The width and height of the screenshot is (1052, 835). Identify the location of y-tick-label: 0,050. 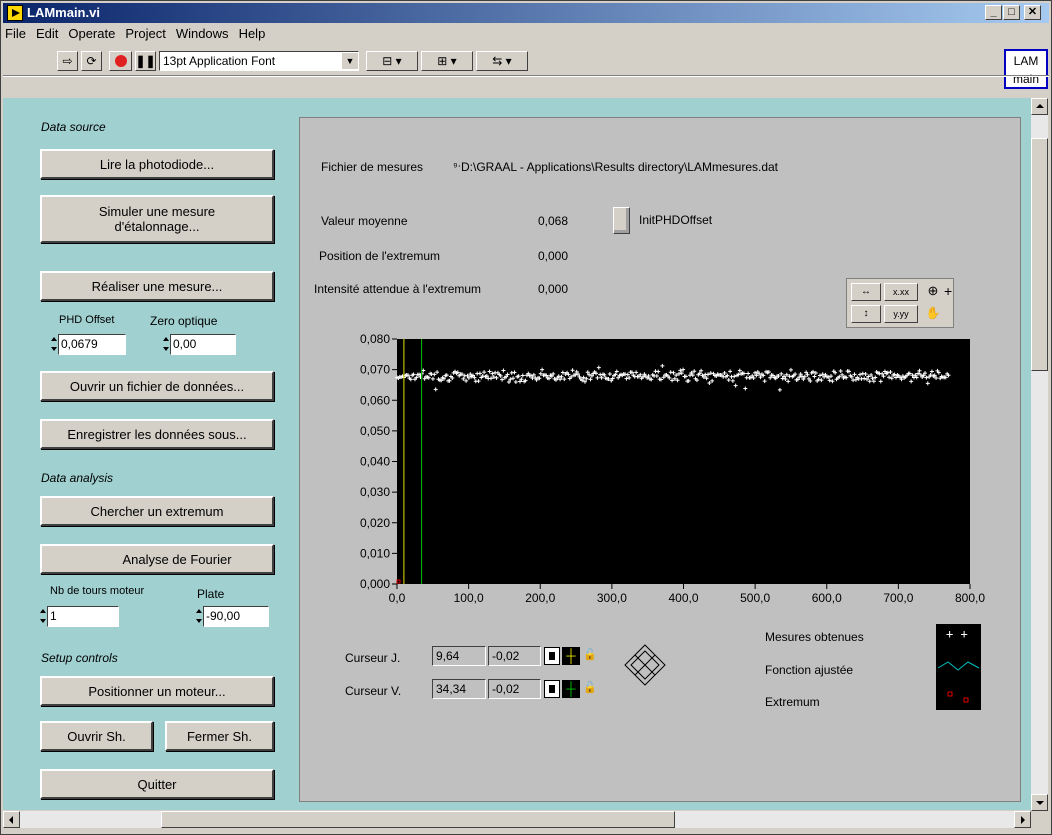
(375, 431).